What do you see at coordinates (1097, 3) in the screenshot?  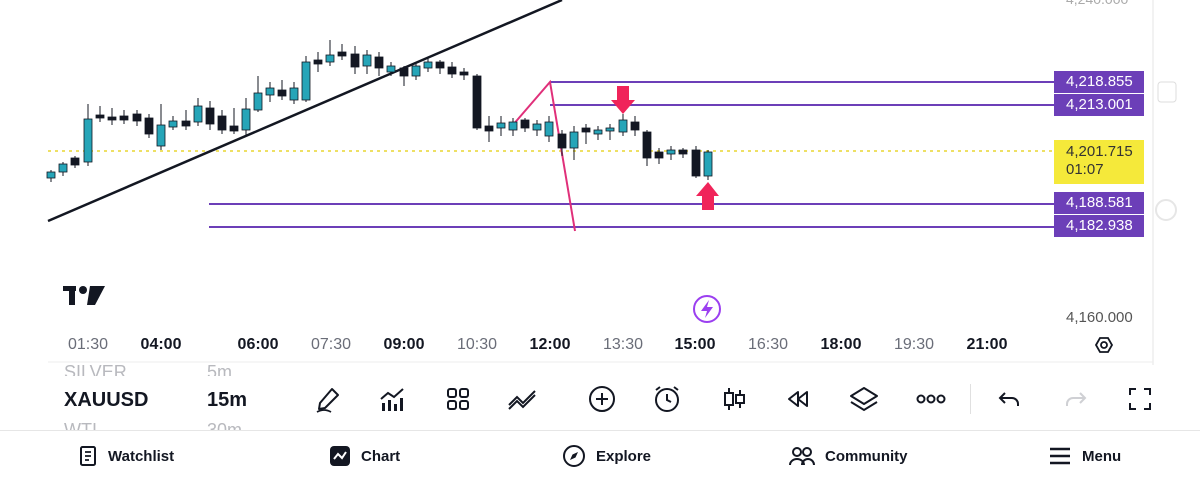 I see `scale-label-top: 4,240.000` at bounding box center [1097, 3].